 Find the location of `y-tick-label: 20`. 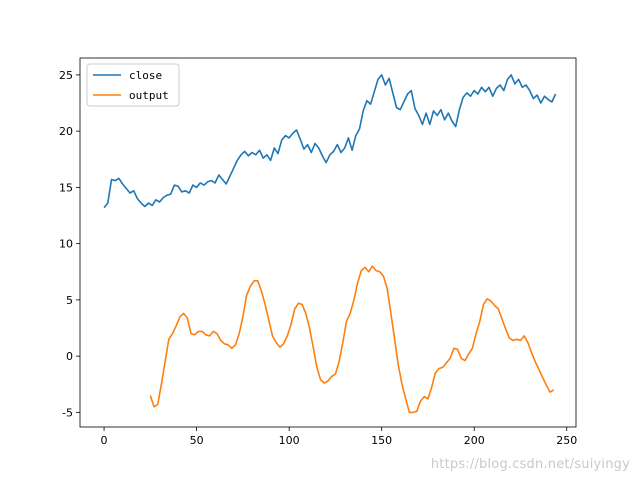

y-tick-label: 20 is located at coordinates (66, 131).